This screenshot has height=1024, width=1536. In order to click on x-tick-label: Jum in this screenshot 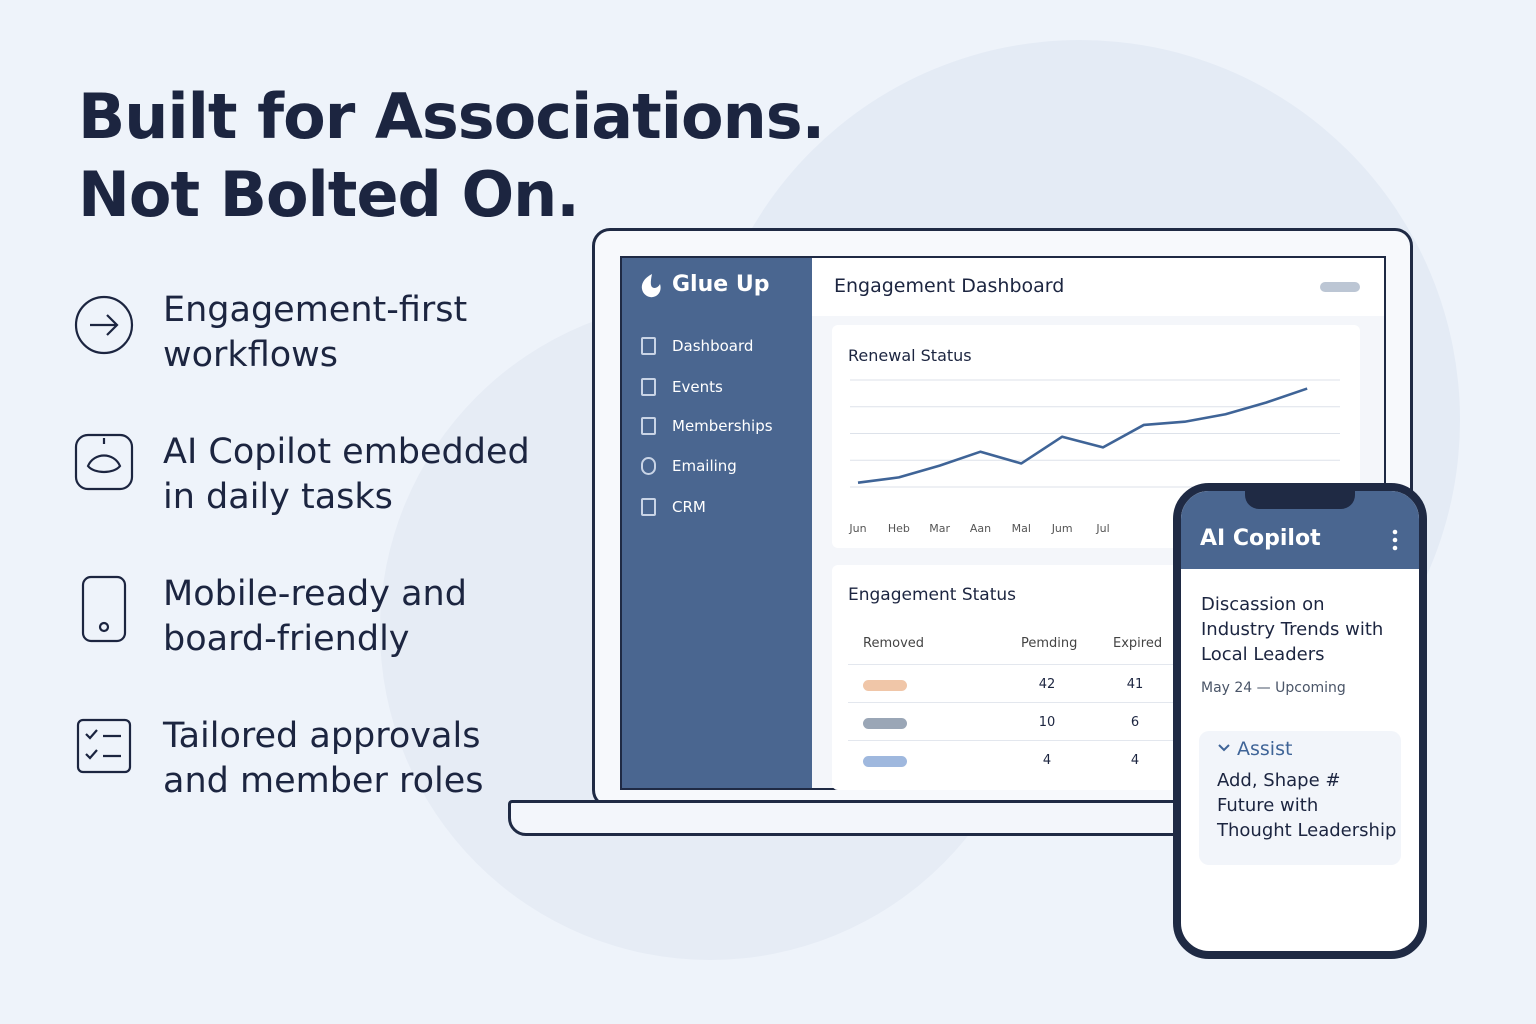, I will do `click(1062, 528)`.